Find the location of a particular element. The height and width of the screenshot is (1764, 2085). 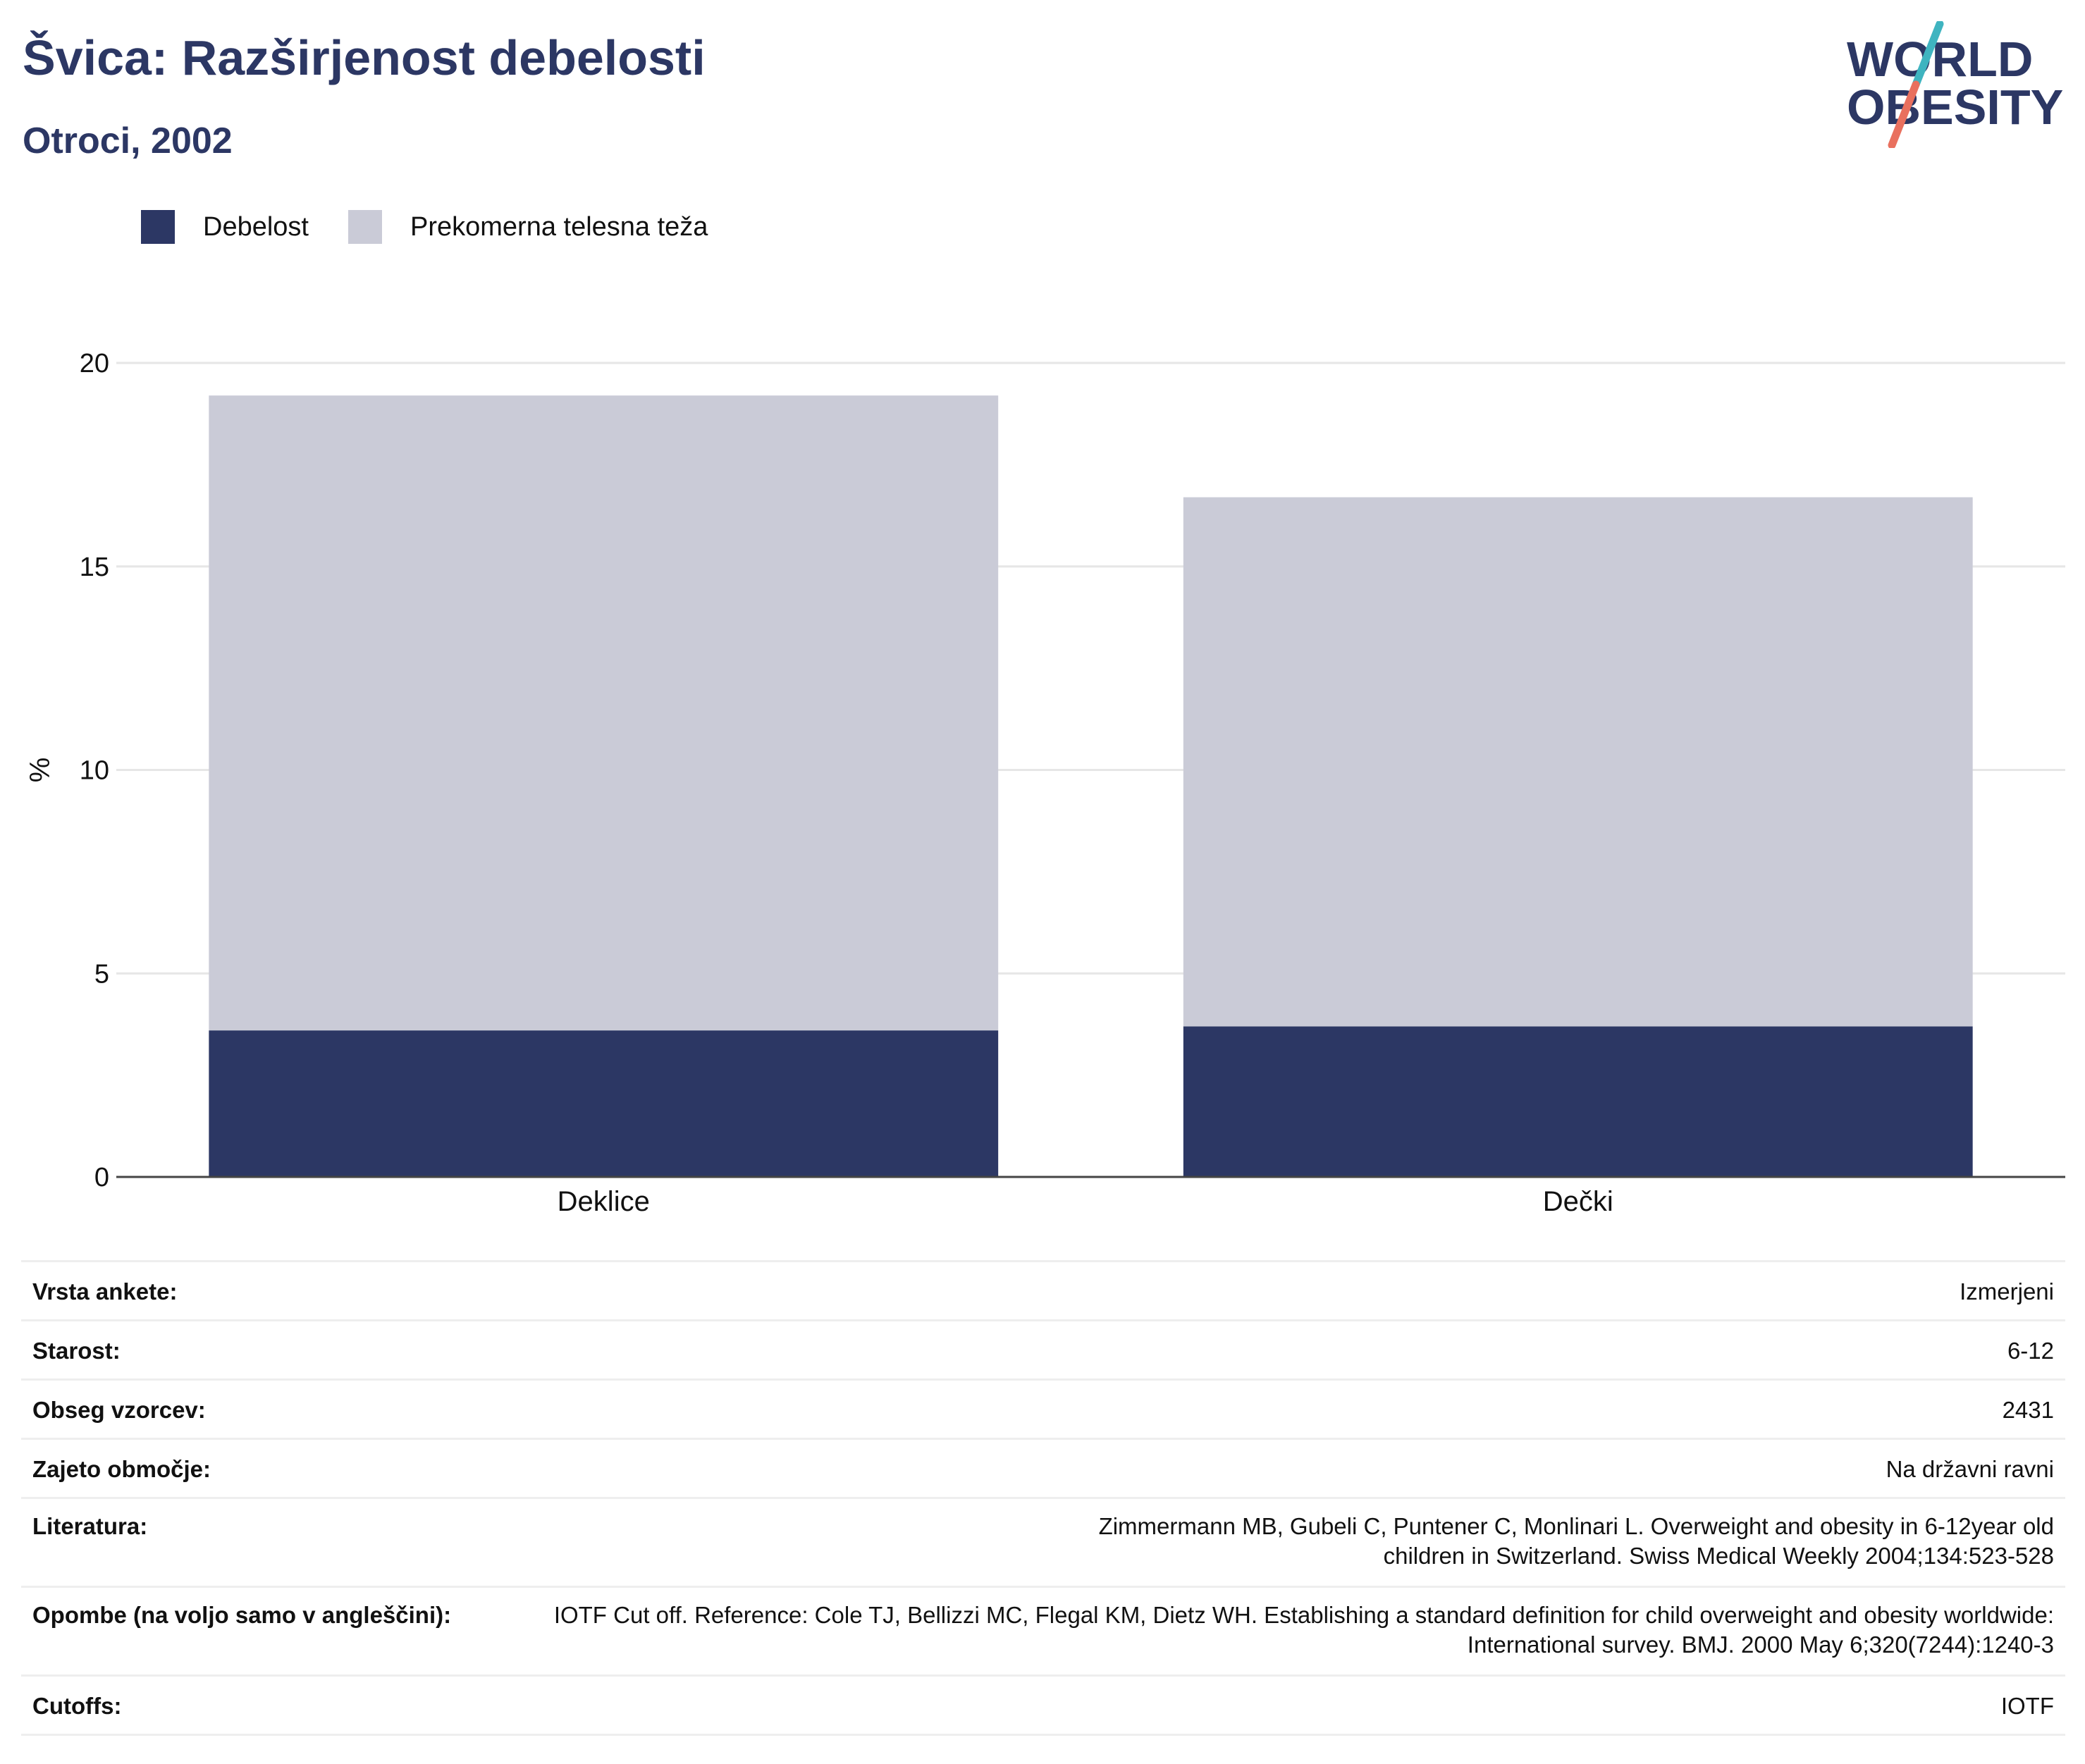

y-tick-label: 10 is located at coordinates (95, 771).